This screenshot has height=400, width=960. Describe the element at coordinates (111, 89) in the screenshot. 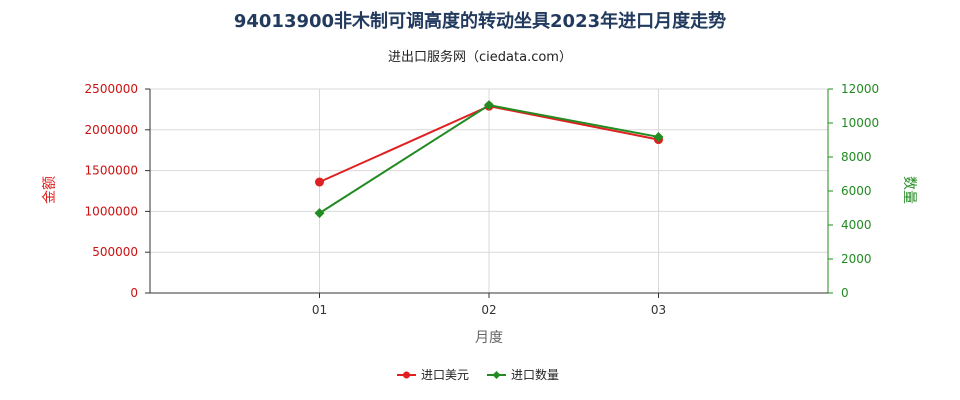

I see `left-axis-tick-label: 2500000` at that location.